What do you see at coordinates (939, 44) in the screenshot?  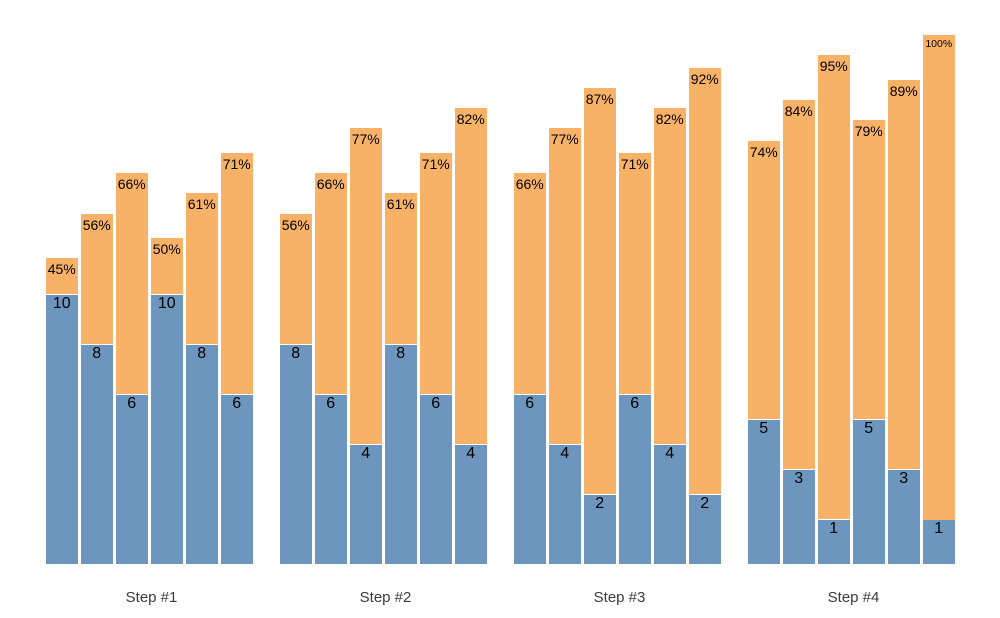 I see `percent-label: 100%` at bounding box center [939, 44].